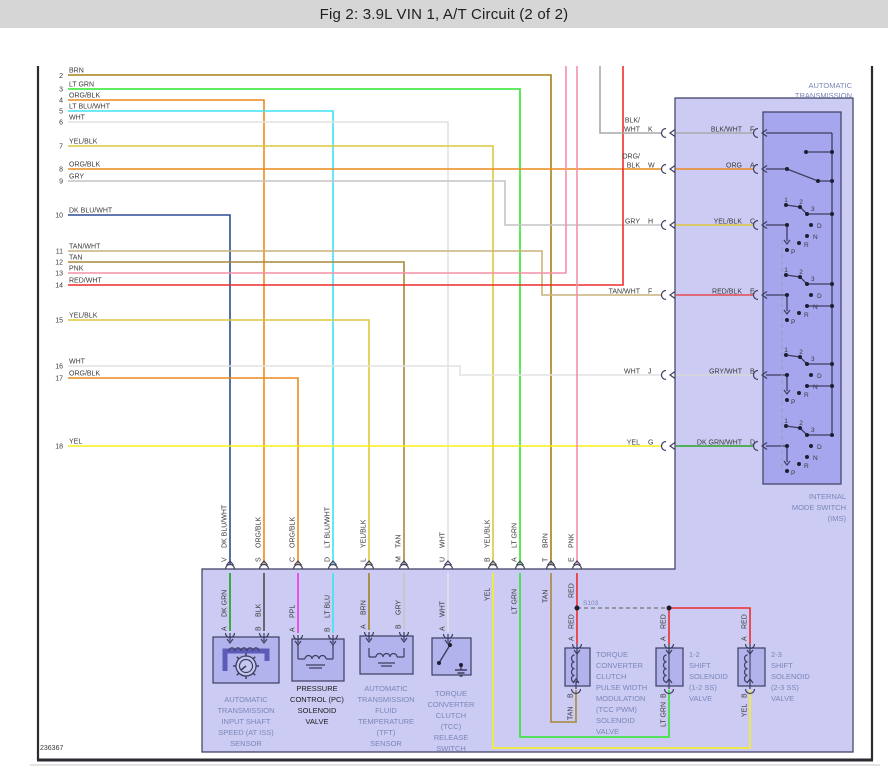 Image resolution: width=888 pixels, height=777 pixels. Describe the element at coordinates (703, 687) in the screenshot. I see `diagram-label: (1-2 SS)` at that location.